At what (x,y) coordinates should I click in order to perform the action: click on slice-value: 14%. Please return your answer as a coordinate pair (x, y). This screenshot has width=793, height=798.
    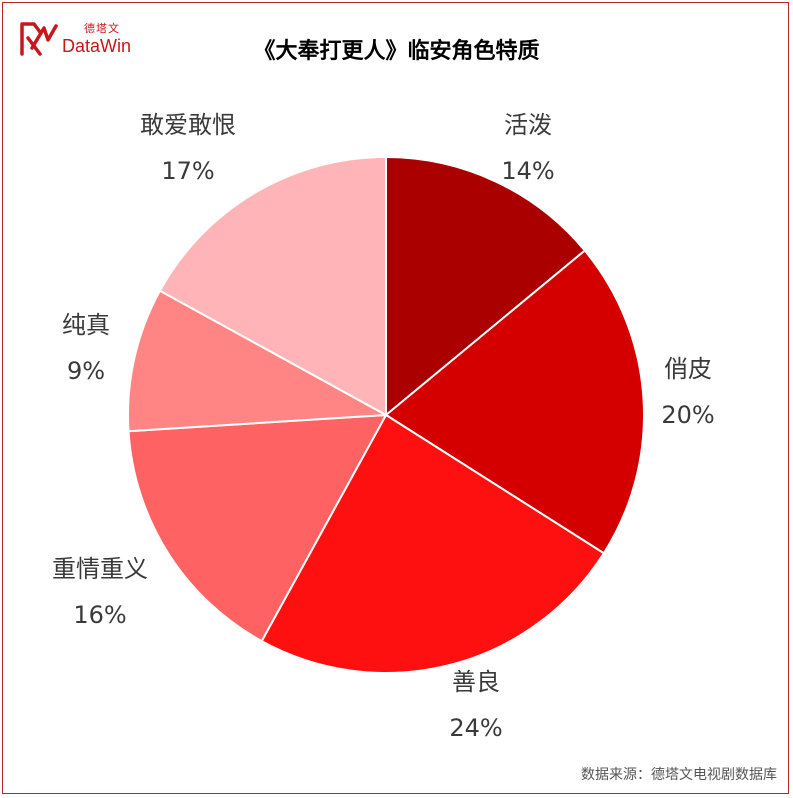
    Looking at the image, I should click on (528, 171).